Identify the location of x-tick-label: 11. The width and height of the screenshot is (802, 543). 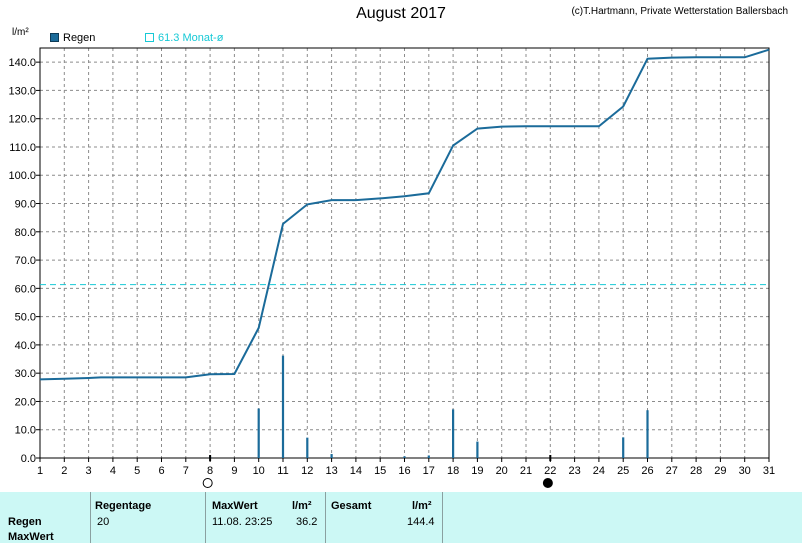
(282, 471).